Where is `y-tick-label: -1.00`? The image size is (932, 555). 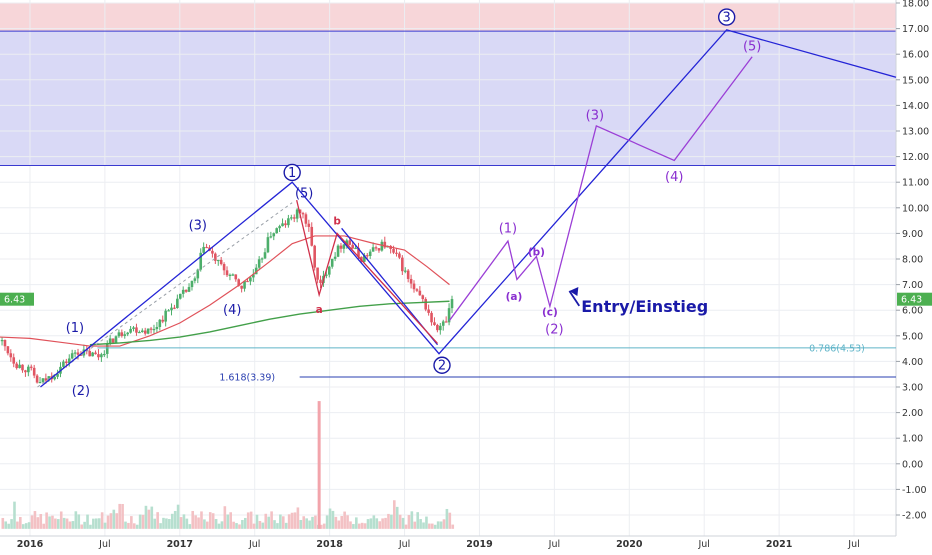 y-tick-label: -1.00 is located at coordinates (914, 490).